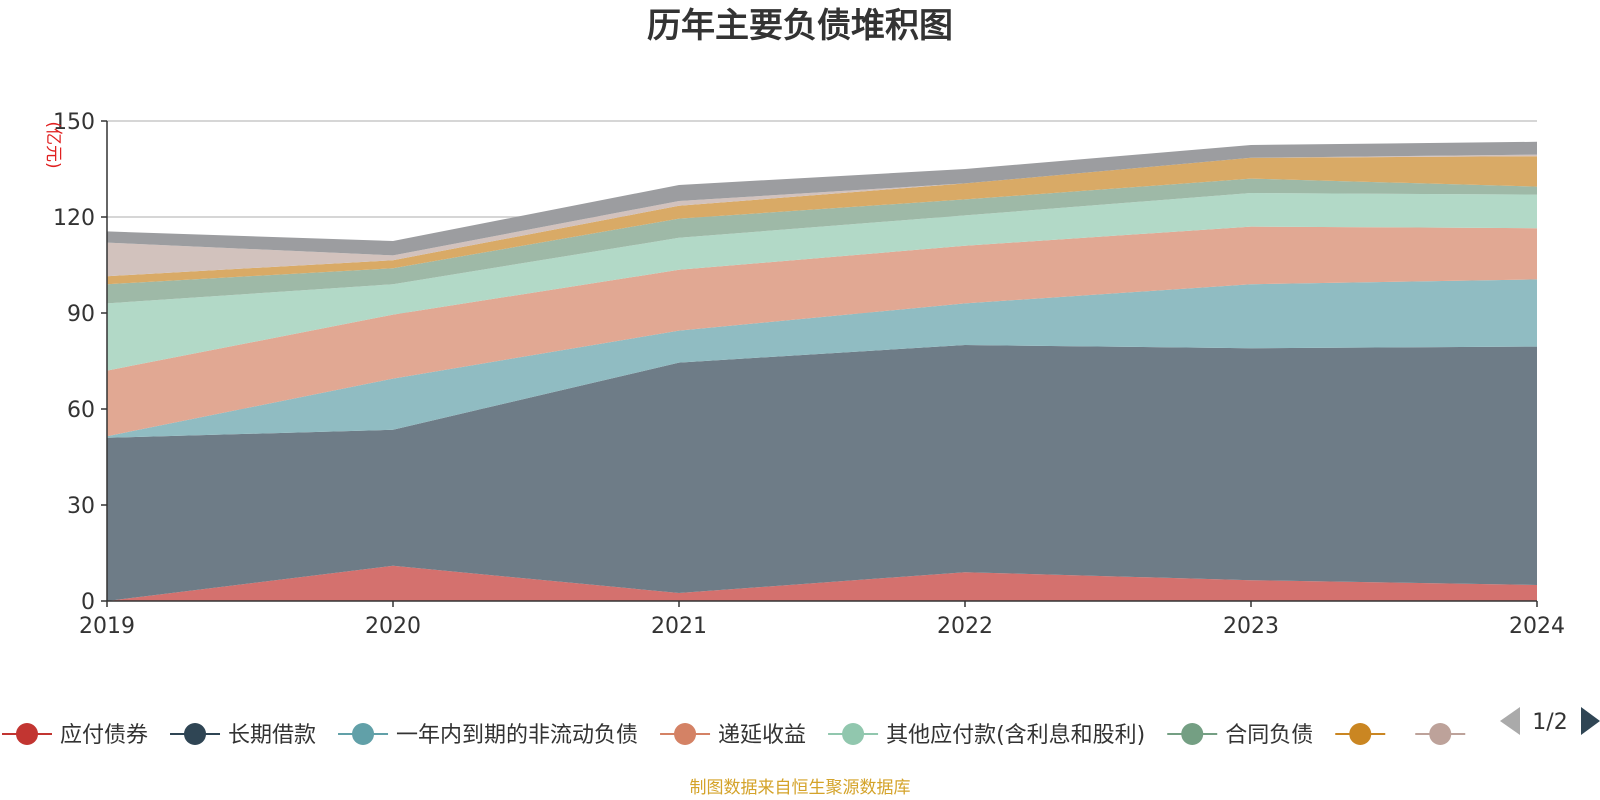  I want to click on legend-item-2: 一年内到期的非流动负债, so click(488, 735).